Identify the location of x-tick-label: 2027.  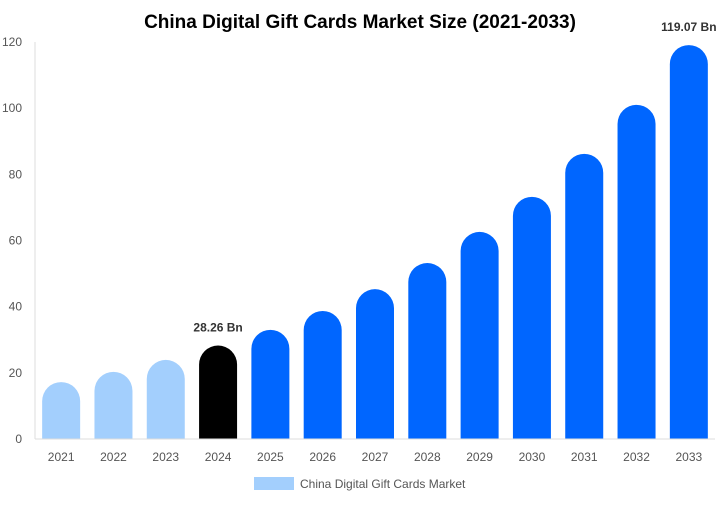
(375, 457).